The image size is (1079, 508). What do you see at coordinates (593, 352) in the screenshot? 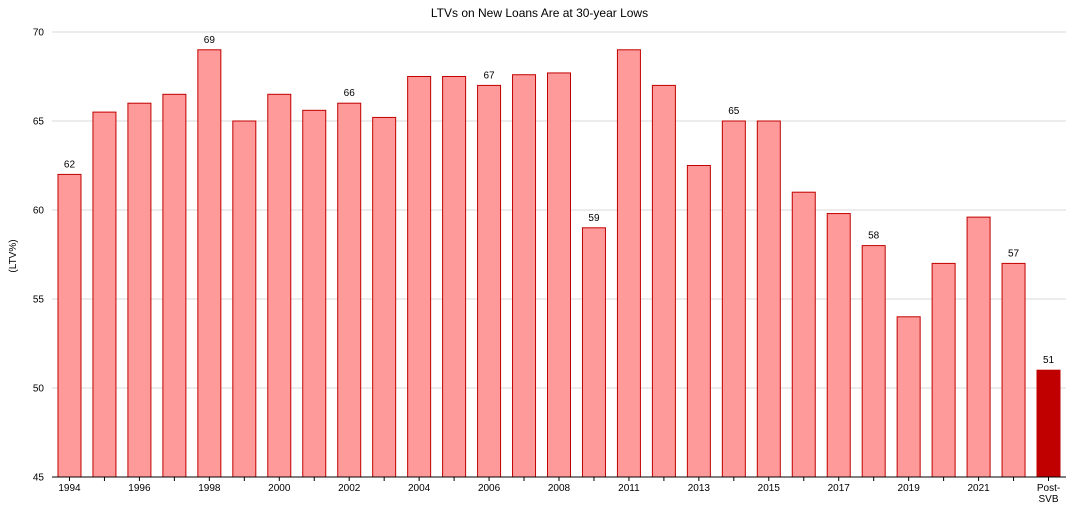
I see `bar-2010` at bounding box center [593, 352].